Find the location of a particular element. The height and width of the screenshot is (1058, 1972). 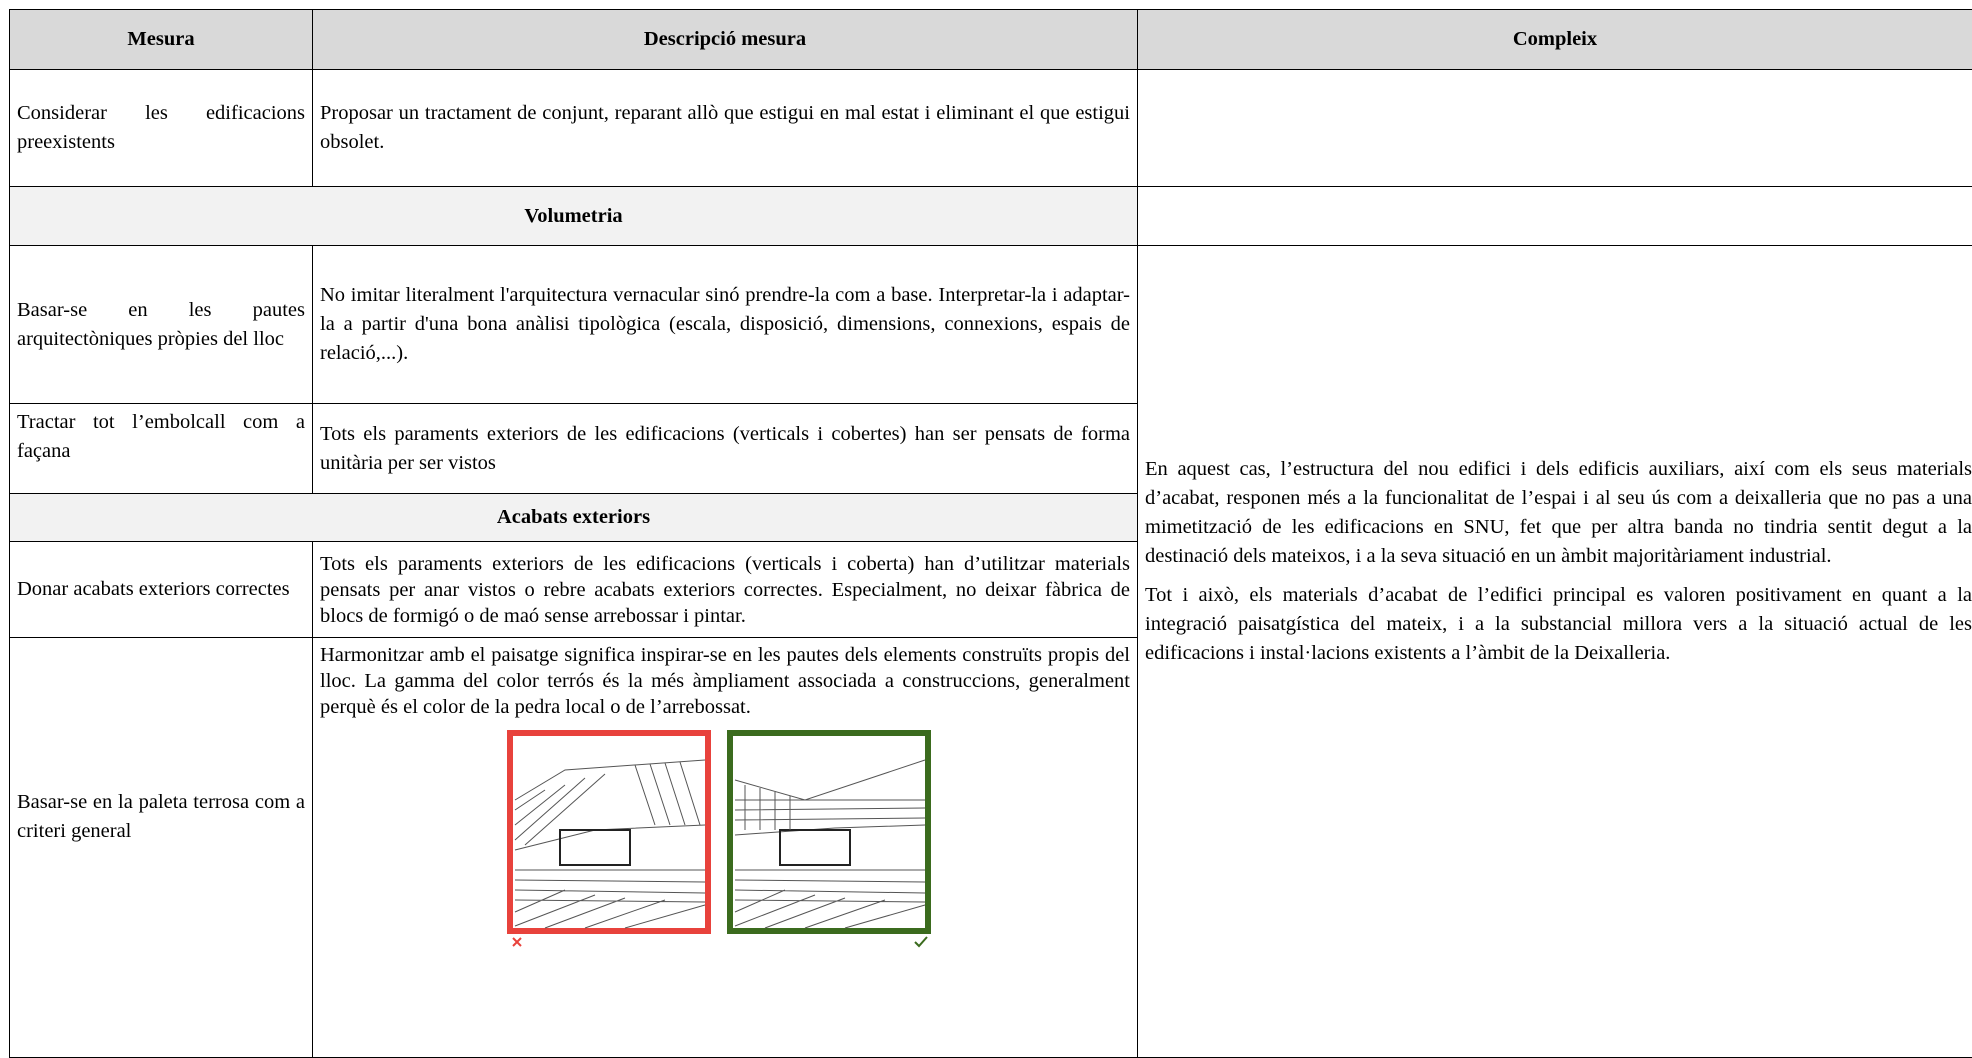

header-cell: Descripció mesura is located at coordinates (725, 40).